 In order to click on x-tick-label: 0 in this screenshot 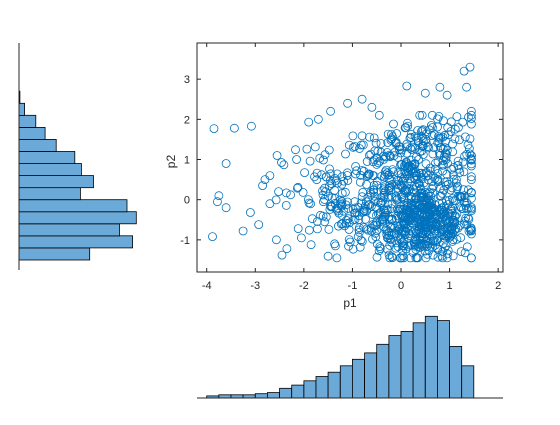, I will do `click(401, 286)`.